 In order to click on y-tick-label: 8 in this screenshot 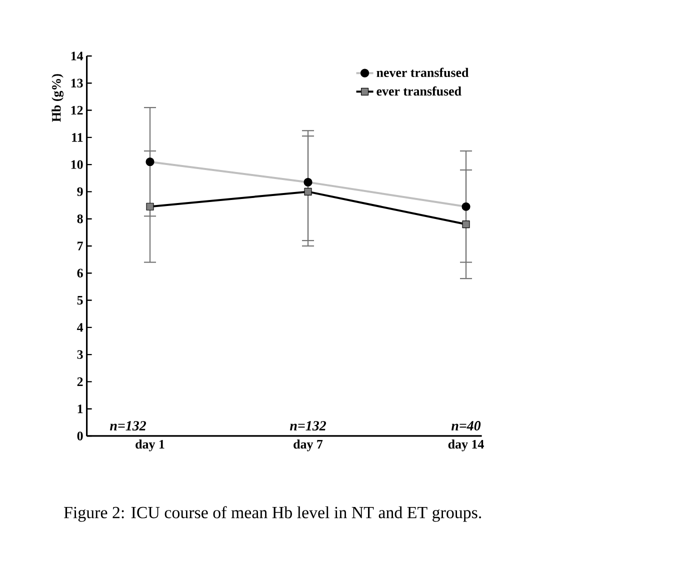, I will do `click(80, 219)`.